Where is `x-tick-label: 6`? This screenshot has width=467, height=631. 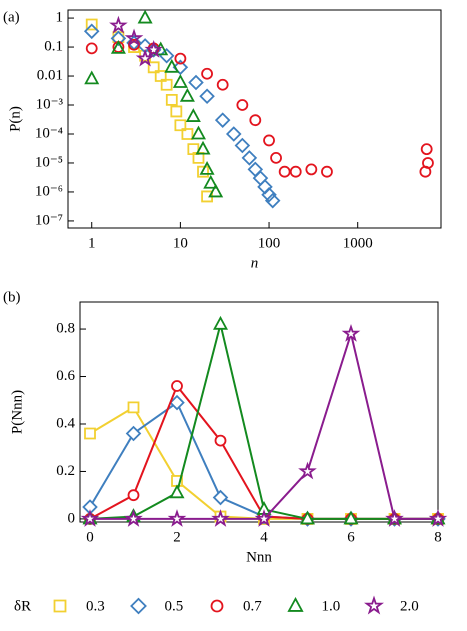
x-tick-label: 6 is located at coordinates (351, 537).